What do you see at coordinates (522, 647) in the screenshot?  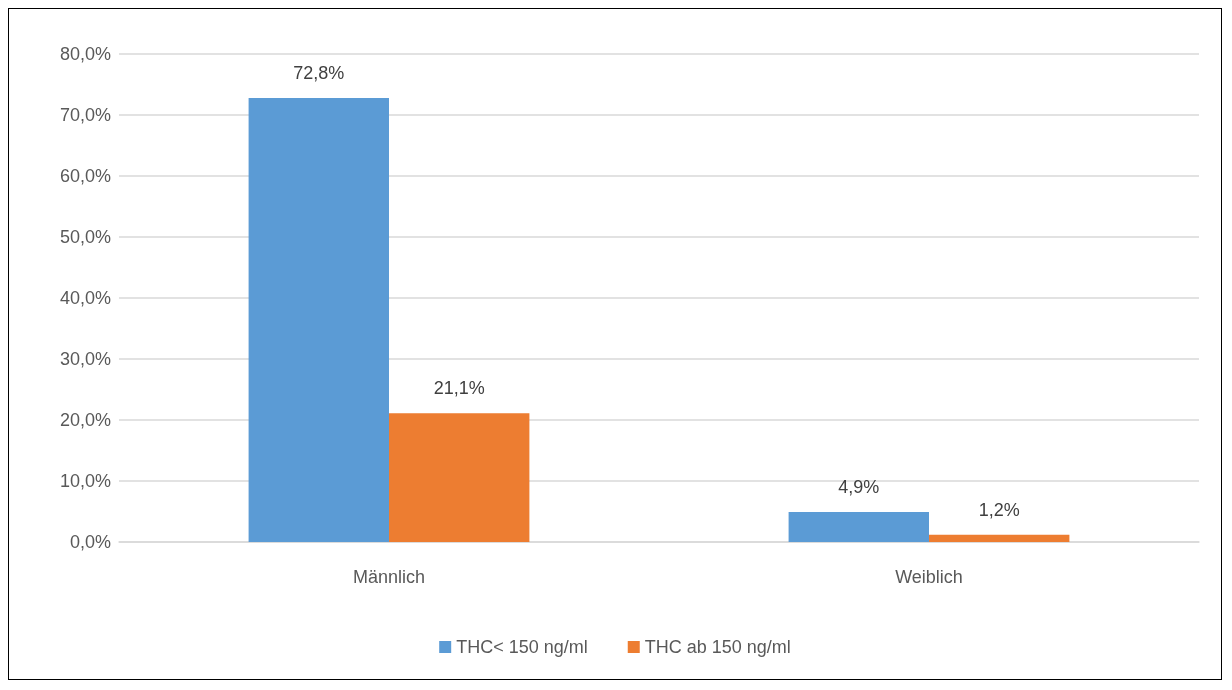 I see `legend-label: THC< 150 ng/ml` at bounding box center [522, 647].